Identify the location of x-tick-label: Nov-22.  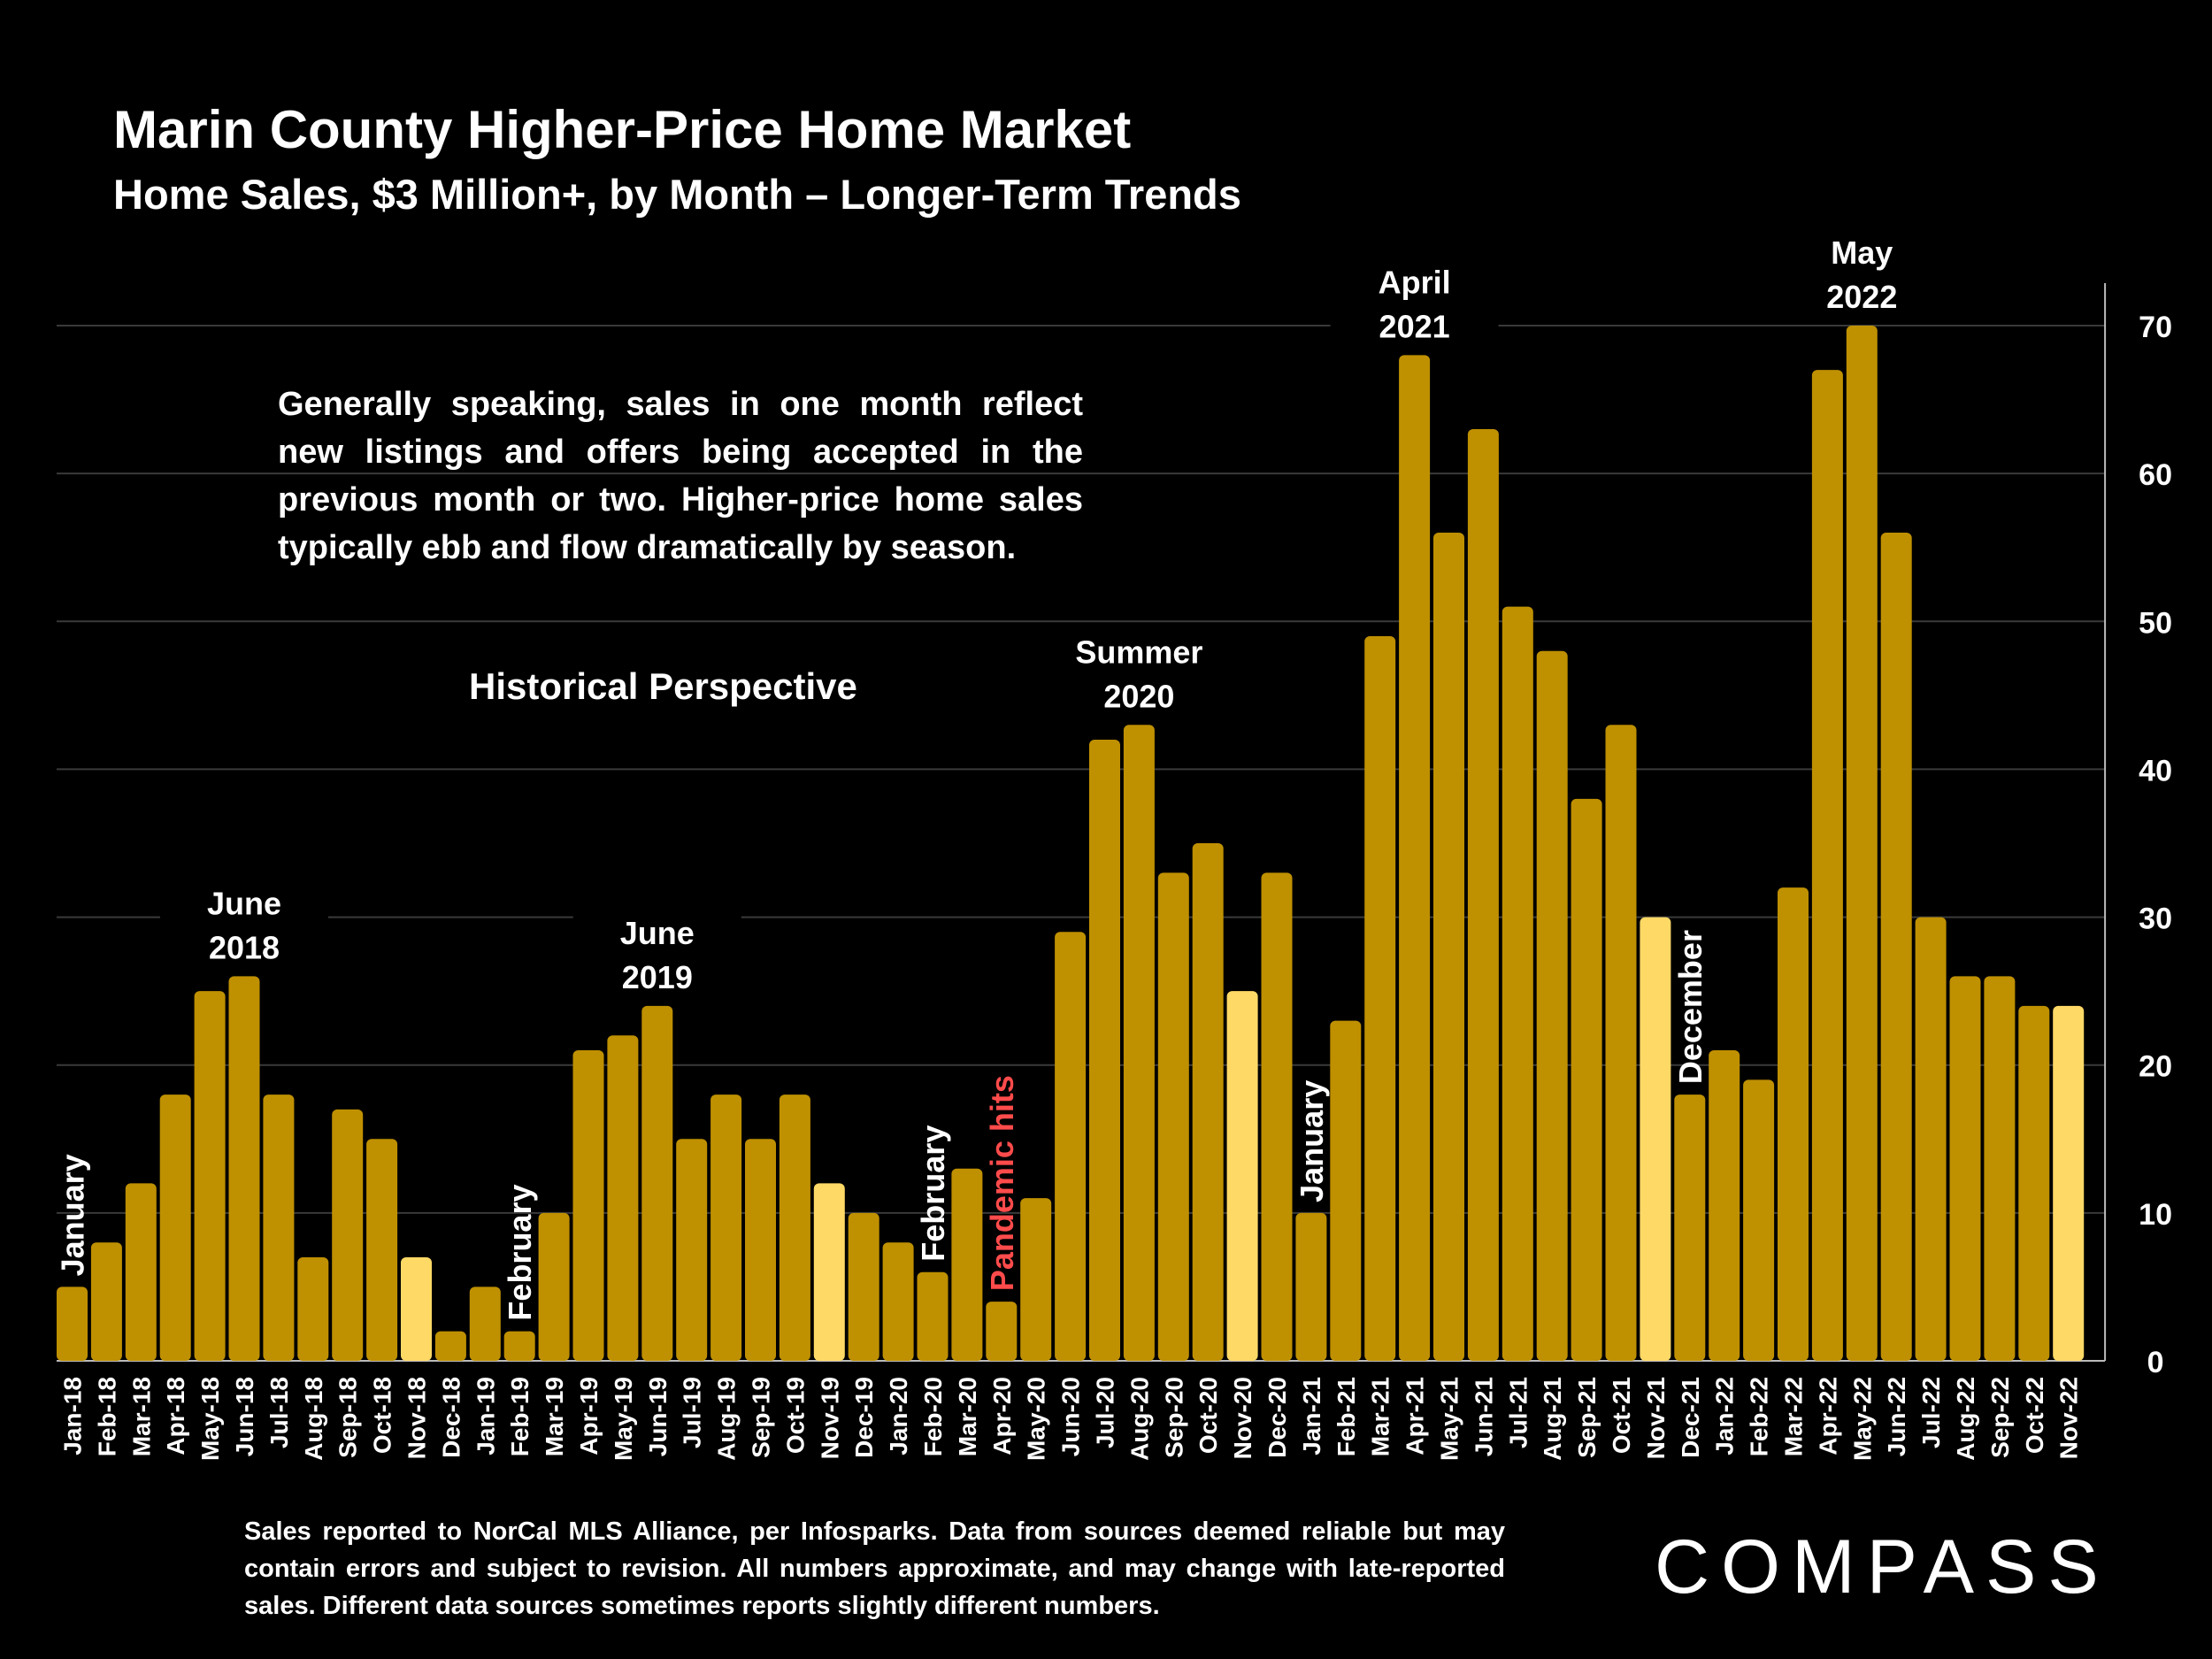
(2069, 1418).